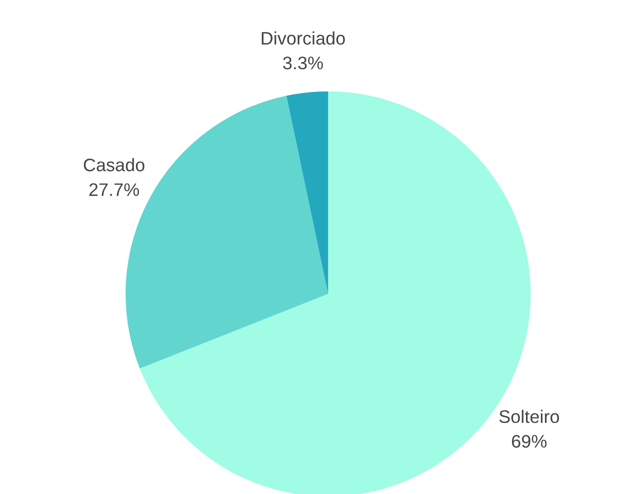  Describe the element at coordinates (303, 63) in the screenshot. I see `data-label: 3.3%` at that location.